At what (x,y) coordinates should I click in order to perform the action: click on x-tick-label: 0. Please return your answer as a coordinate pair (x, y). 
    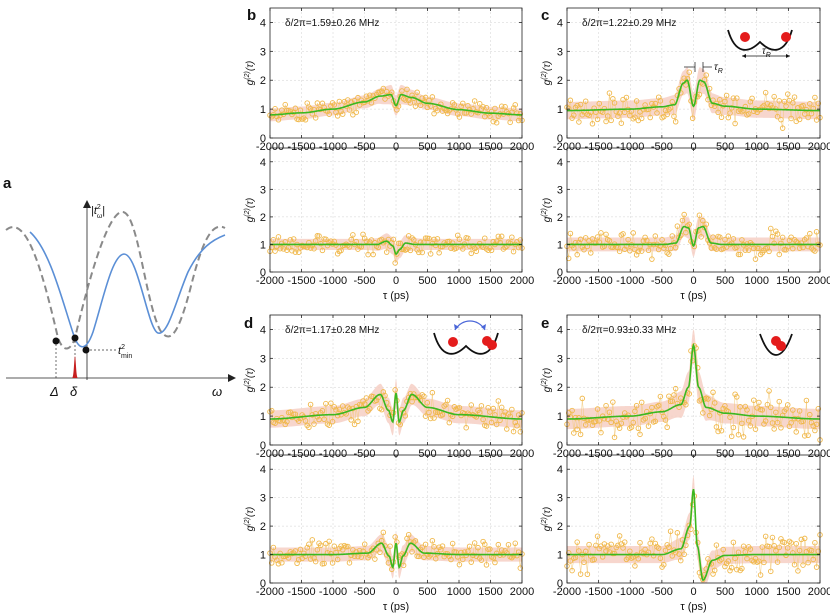
    Looking at the image, I should click on (693, 592).